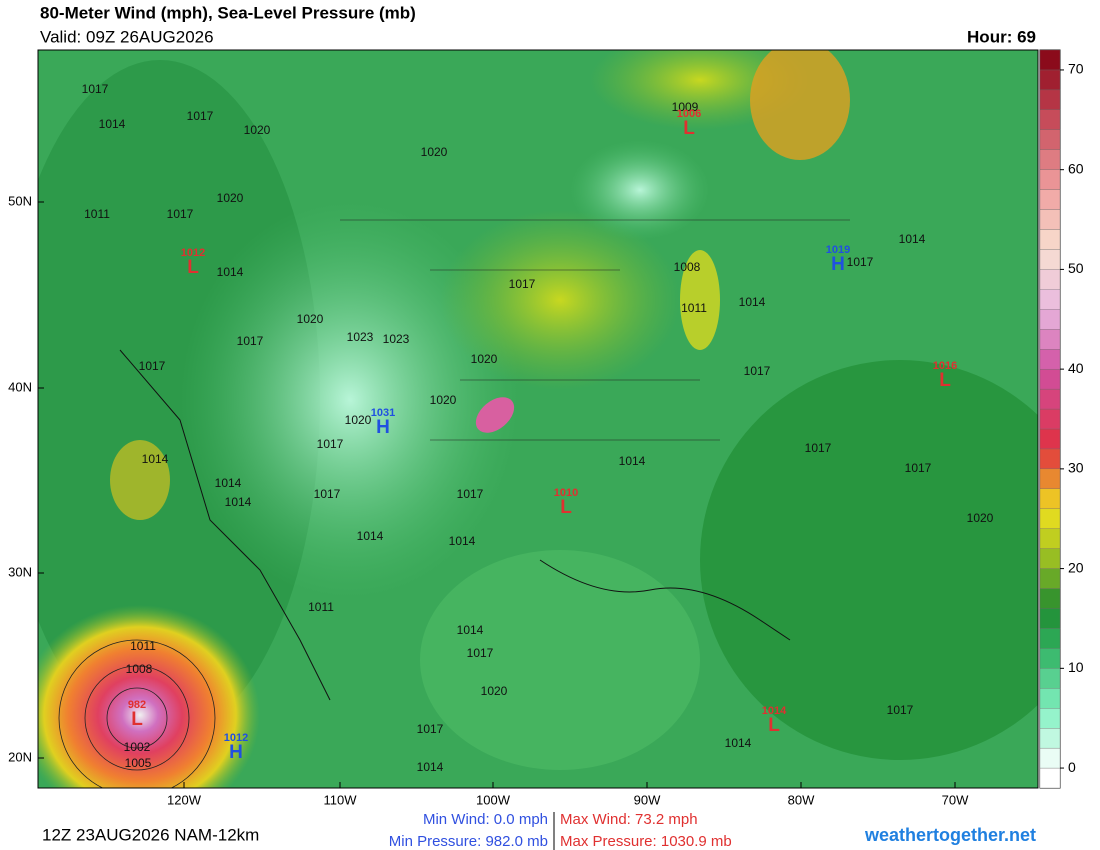  Describe the element at coordinates (1076, 667) in the screenshot. I see `colorbar-label: 10` at that location.